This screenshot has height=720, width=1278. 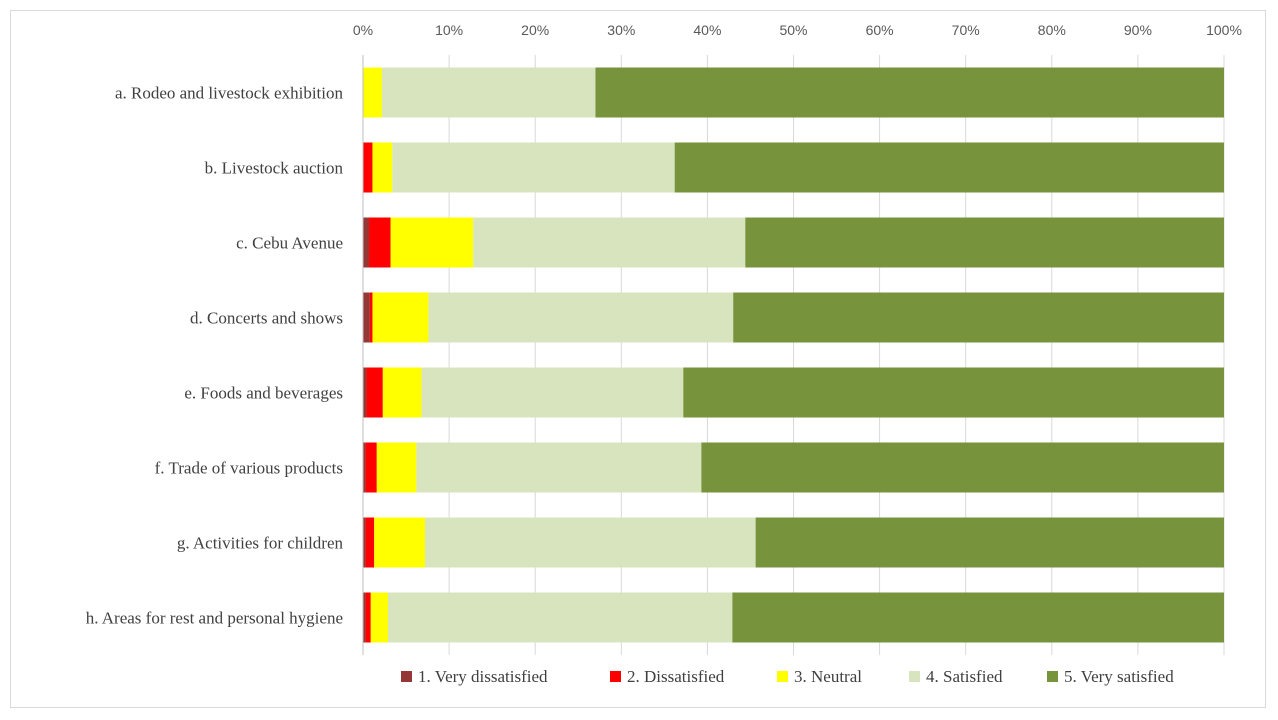 I want to click on category-label: e. Foods and beverages, so click(x=263, y=393).